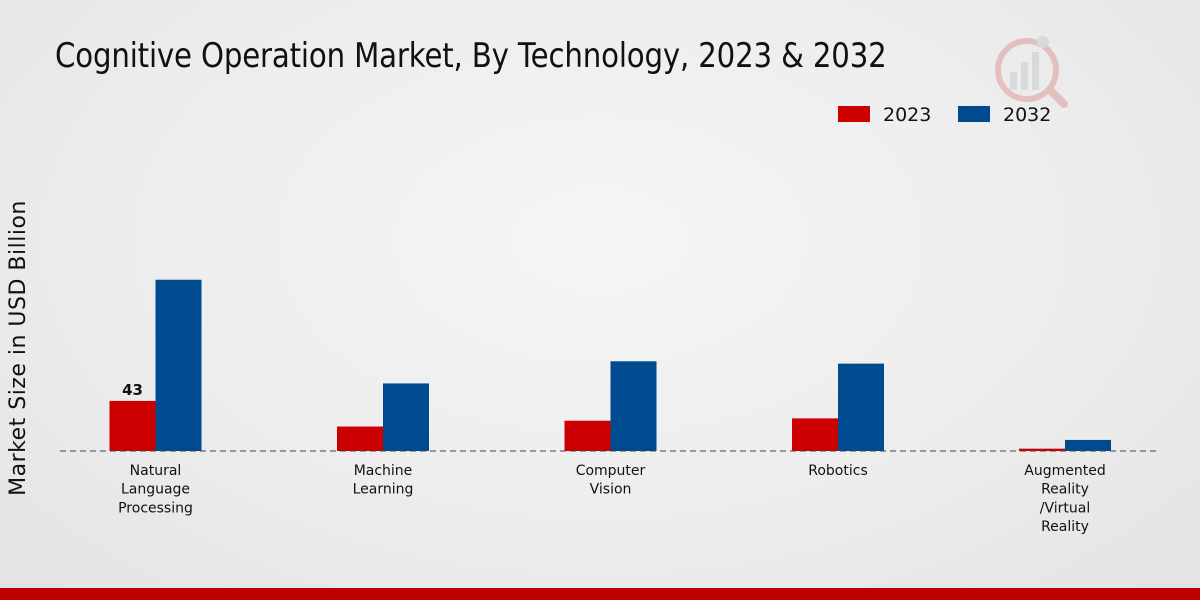 Image resolution: width=1200 pixels, height=600 pixels. Describe the element at coordinates (611, 471) in the screenshot. I see `x-tick-label-2-0: Computer` at that location.